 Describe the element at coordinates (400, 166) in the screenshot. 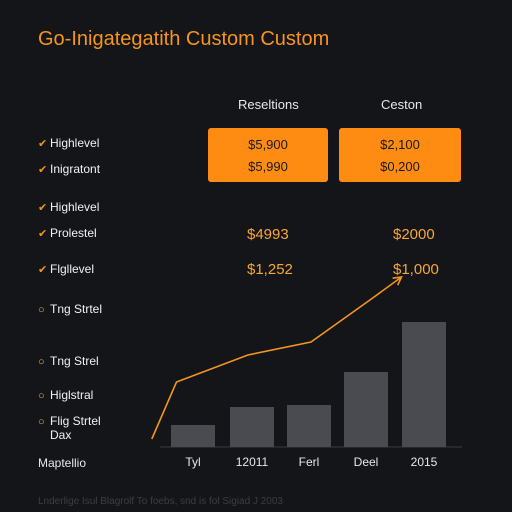

I see `card-value-bottom: $0,200` at that location.